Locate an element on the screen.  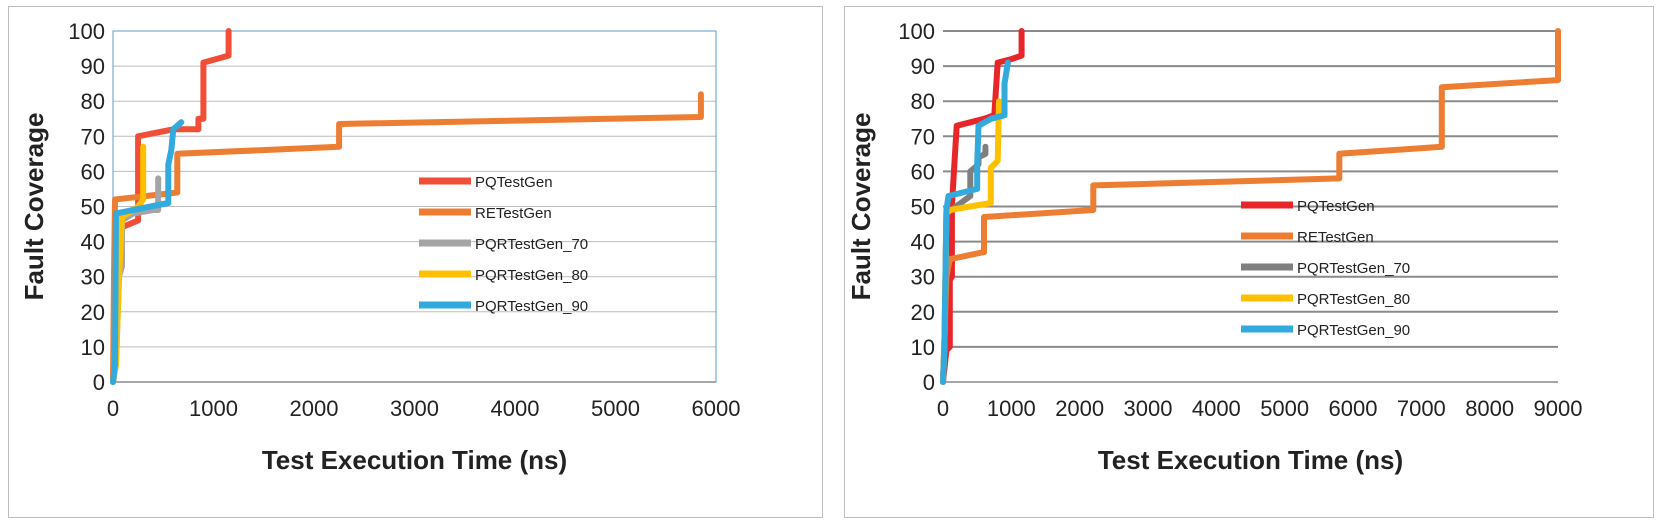
right-x-tick-label: 6000 is located at coordinates (1353, 408).